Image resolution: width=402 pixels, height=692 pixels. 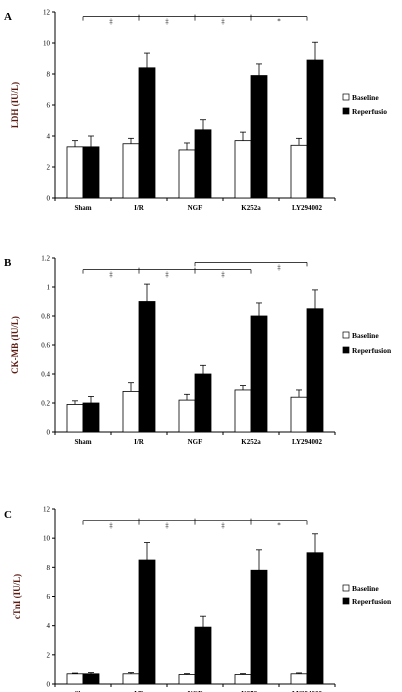 What do you see at coordinates (15, 105) in the screenshot?
I see `y-axis-label: LDH (IU/L)` at bounding box center [15, 105].